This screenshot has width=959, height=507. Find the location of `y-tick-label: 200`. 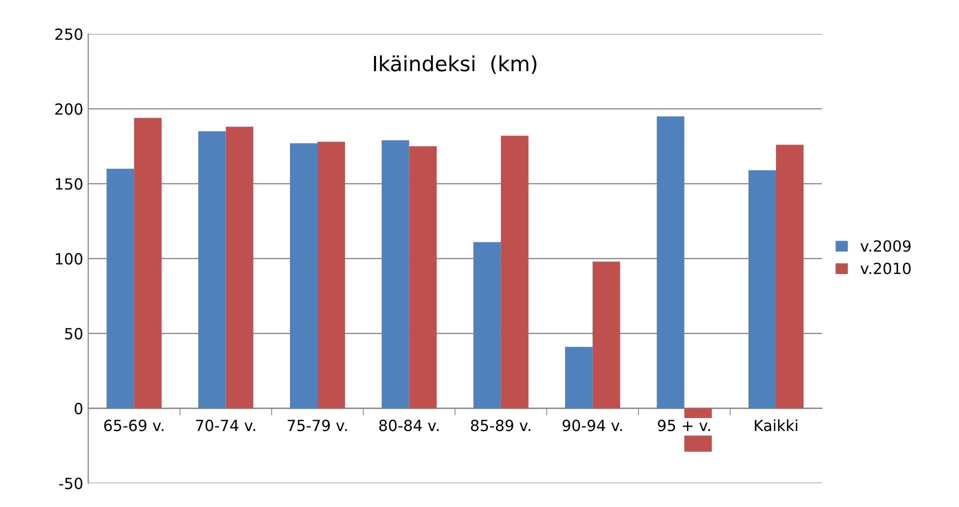

y-tick-label: 200 is located at coordinates (68, 109).